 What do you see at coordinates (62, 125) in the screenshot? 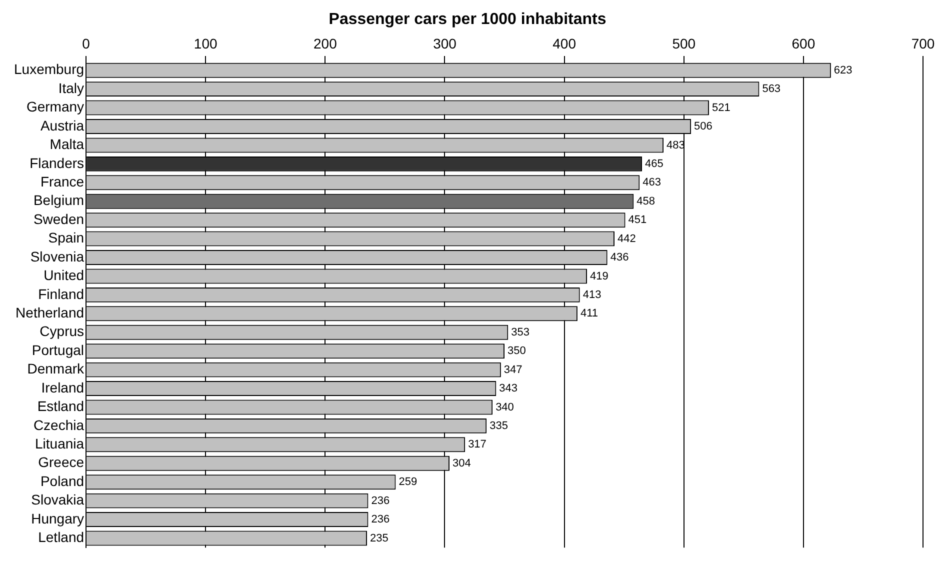
I see `y-tick-label: Austria` at bounding box center [62, 125].